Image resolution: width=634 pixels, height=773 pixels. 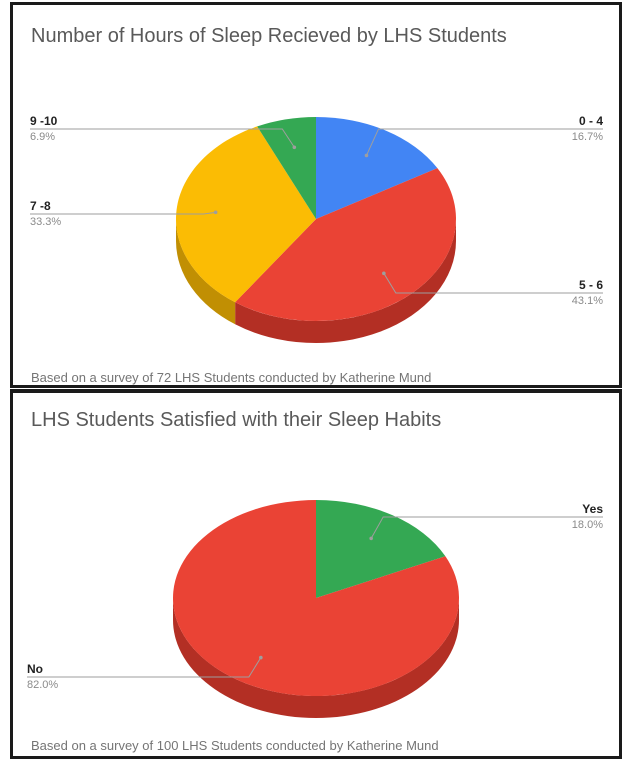 What do you see at coordinates (587, 301) in the screenshot?
I see `slice-percent: 43.1%` at bounding box center [587, 301].